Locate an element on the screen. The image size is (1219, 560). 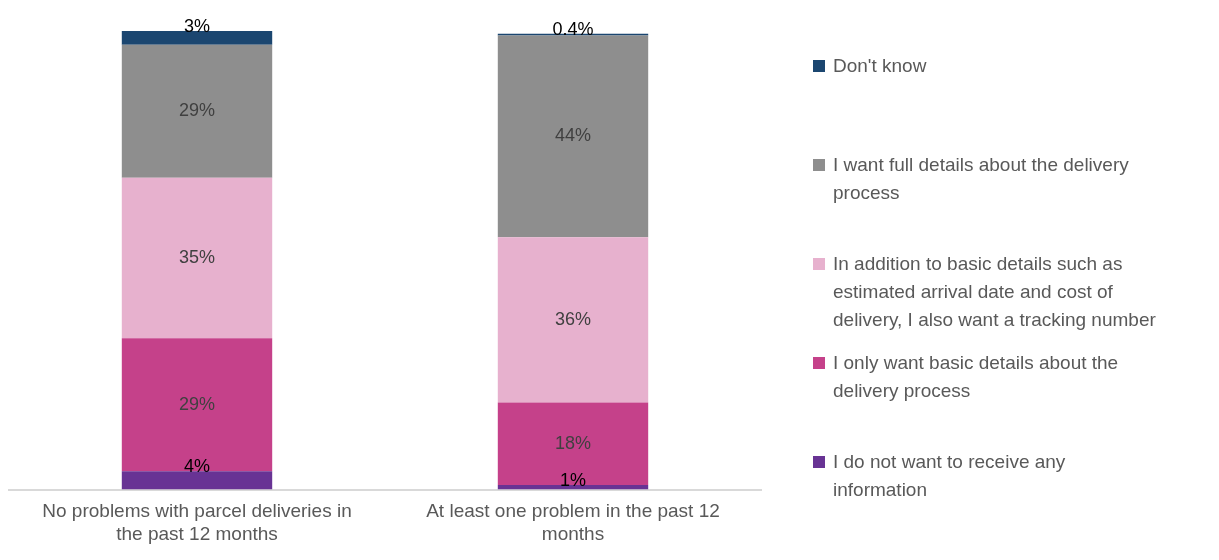
data-label: 4% is located at coordinates (197, 466).